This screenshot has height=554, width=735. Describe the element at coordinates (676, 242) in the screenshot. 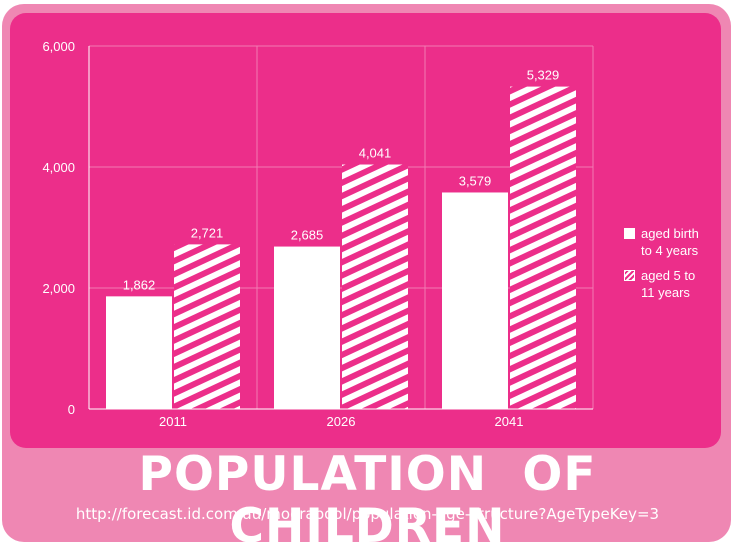

I see `legend-item-birth-4: aged birth to 4 years` at that location.